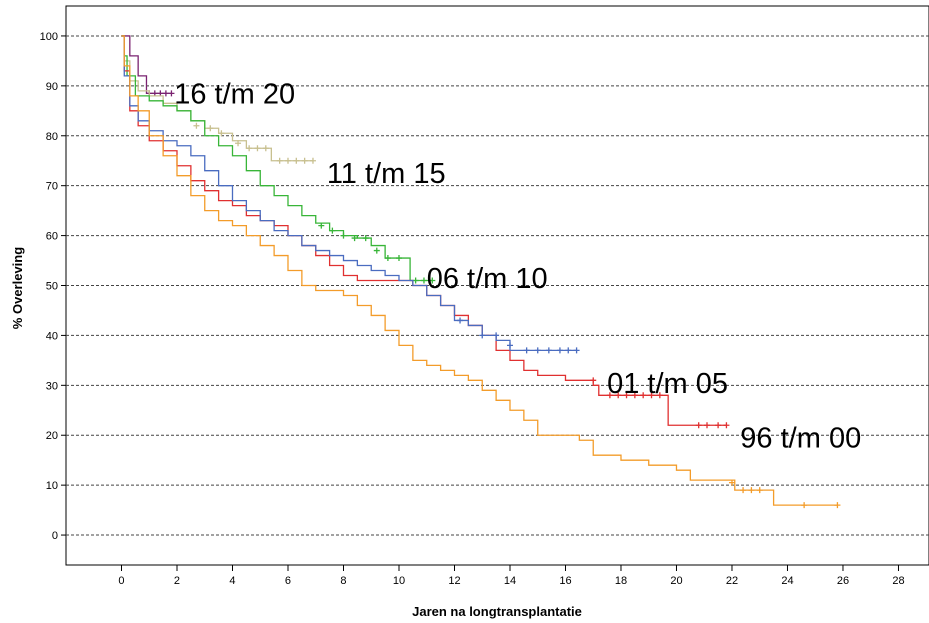  What do you see at coordinates (565, 581) in the screenshot?
I see `x-tick-label: 16` at bounding box center [565, 581].